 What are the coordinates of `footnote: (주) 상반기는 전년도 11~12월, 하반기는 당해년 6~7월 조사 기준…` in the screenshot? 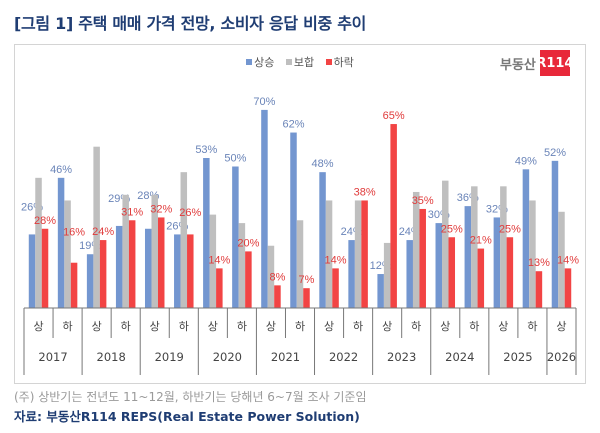 It's located at (190, 397).